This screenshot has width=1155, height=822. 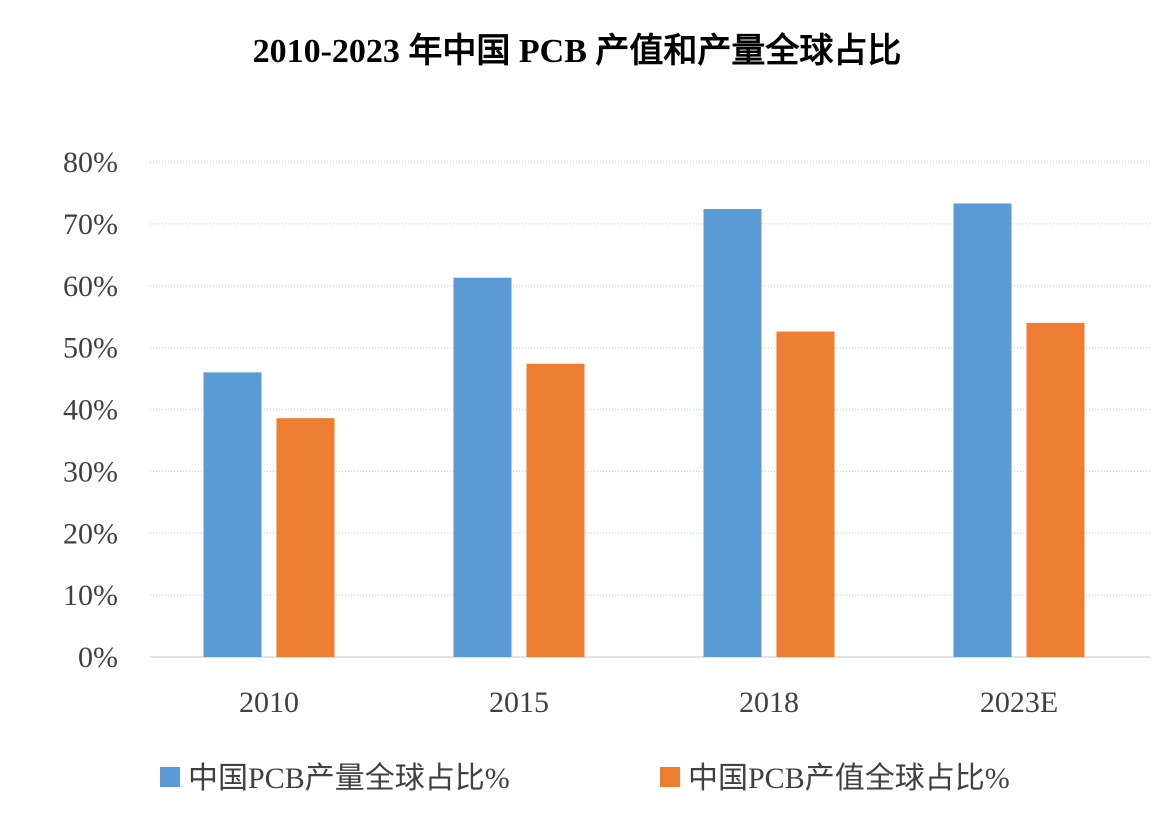 What do you see at coordinates (349, 778) in the screenshot?
I see `legend-label: 中国PCB产量全球占比%` at bounding box center [349, 778].